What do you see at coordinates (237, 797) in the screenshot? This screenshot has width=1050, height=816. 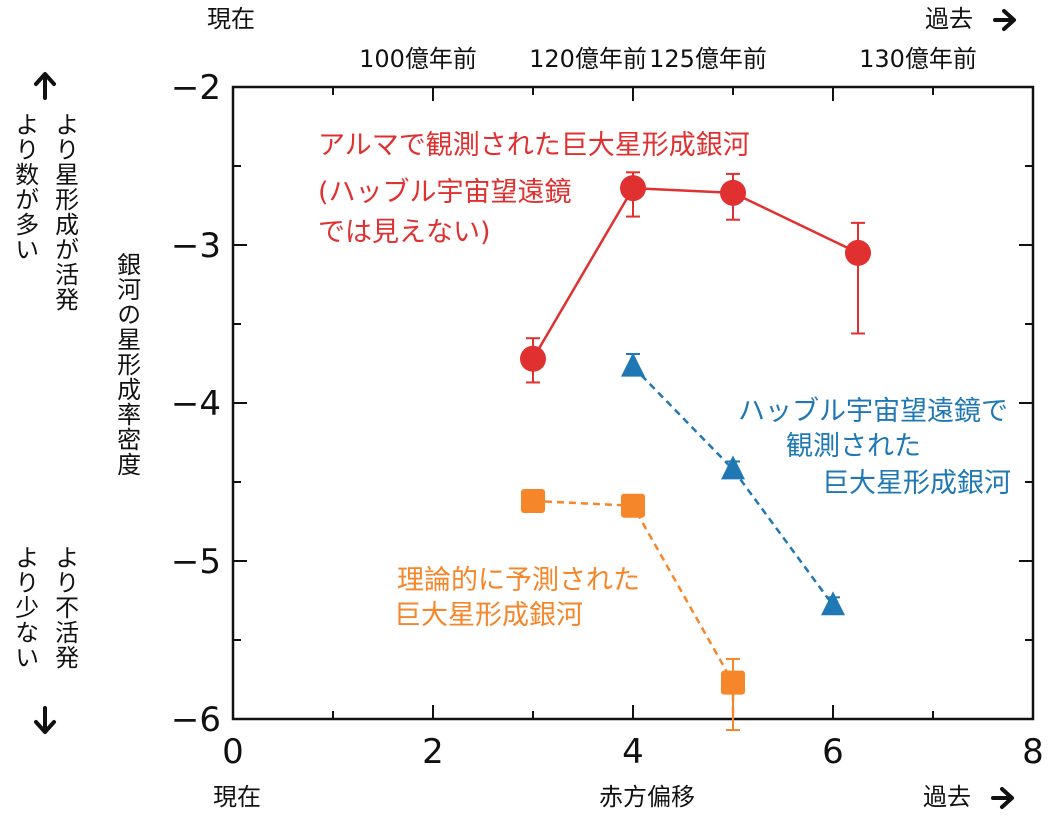 I see `bottom-left-label: 現在` at bounding box center [237, 797].